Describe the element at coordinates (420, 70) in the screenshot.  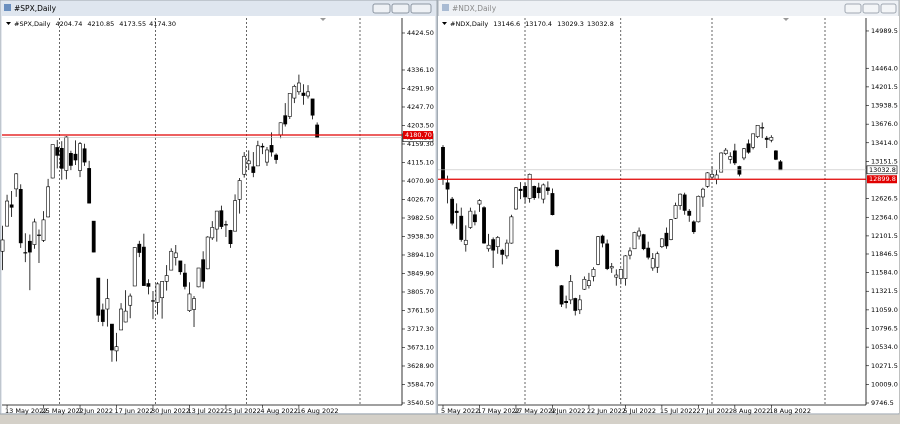
I see `y-tick-label: 4336.10` at that location.